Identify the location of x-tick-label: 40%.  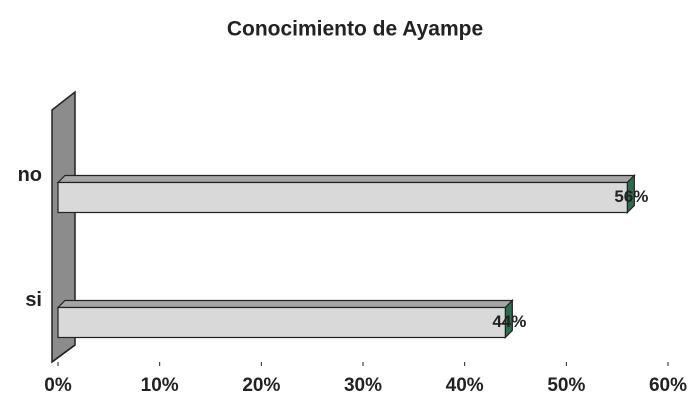
(465, 385).